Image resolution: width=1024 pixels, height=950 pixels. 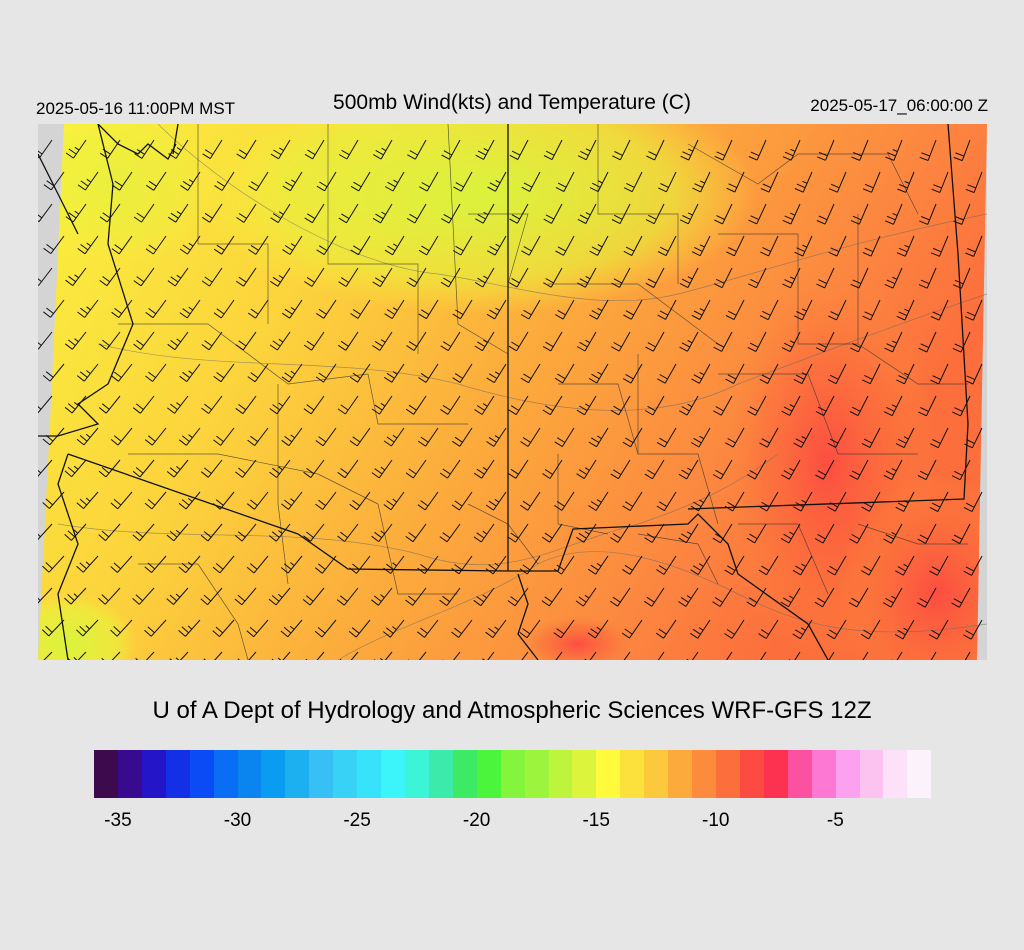 I want to click on valid-time-utc: 2025-05-17_06:00:00 Z, so click(x=899, y=105).